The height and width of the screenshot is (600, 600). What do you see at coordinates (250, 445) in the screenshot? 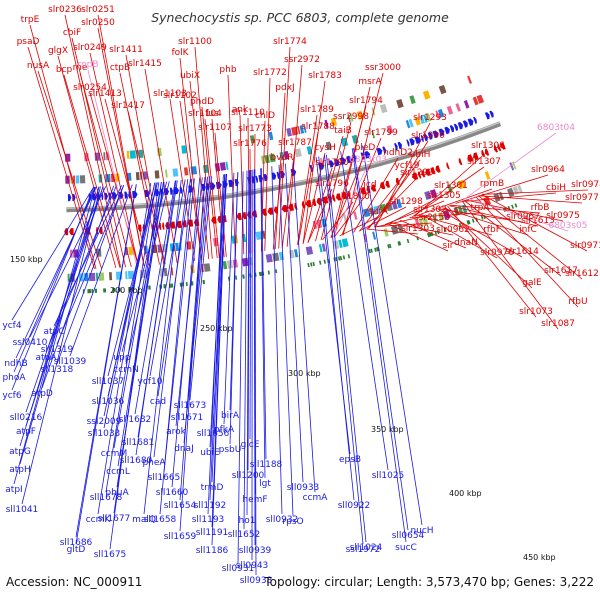
I see `gene-label-minus: glcE` at bounding box center [250, 445].